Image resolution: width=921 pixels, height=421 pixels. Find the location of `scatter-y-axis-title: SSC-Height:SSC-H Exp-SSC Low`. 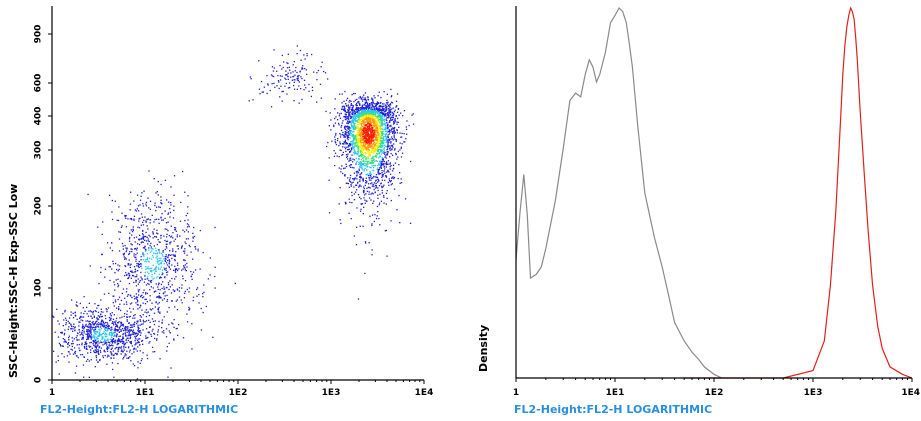

scatter-y-axis-title: SSC-Height:SSC-H Exp-SSC Low is located at coordinates (13, 281).